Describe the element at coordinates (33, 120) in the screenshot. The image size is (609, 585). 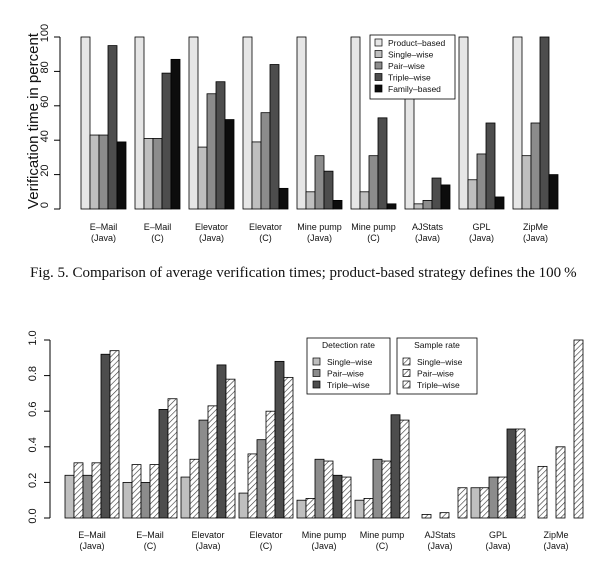
I see `y-axis-label: Verification time in percent` at that location.